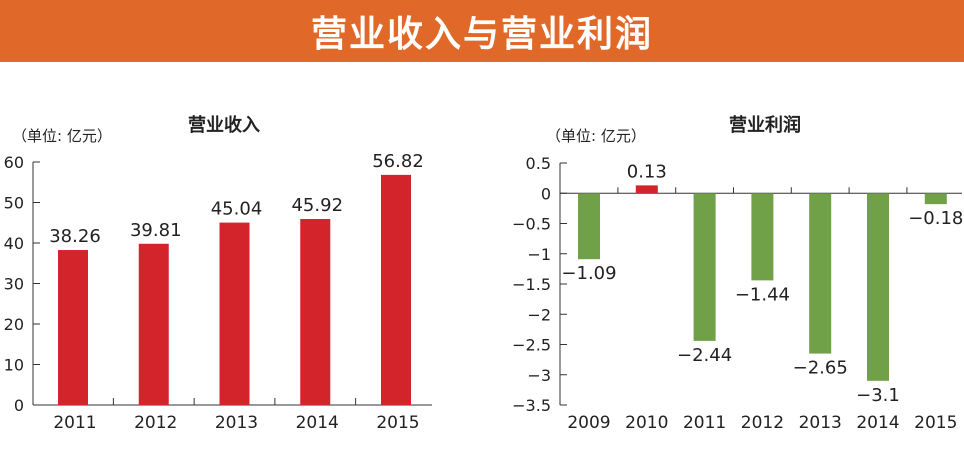 The height and width of the screenshot is (456, 964). I want to click on bar-value-label: 38.26, so click(75, 236).